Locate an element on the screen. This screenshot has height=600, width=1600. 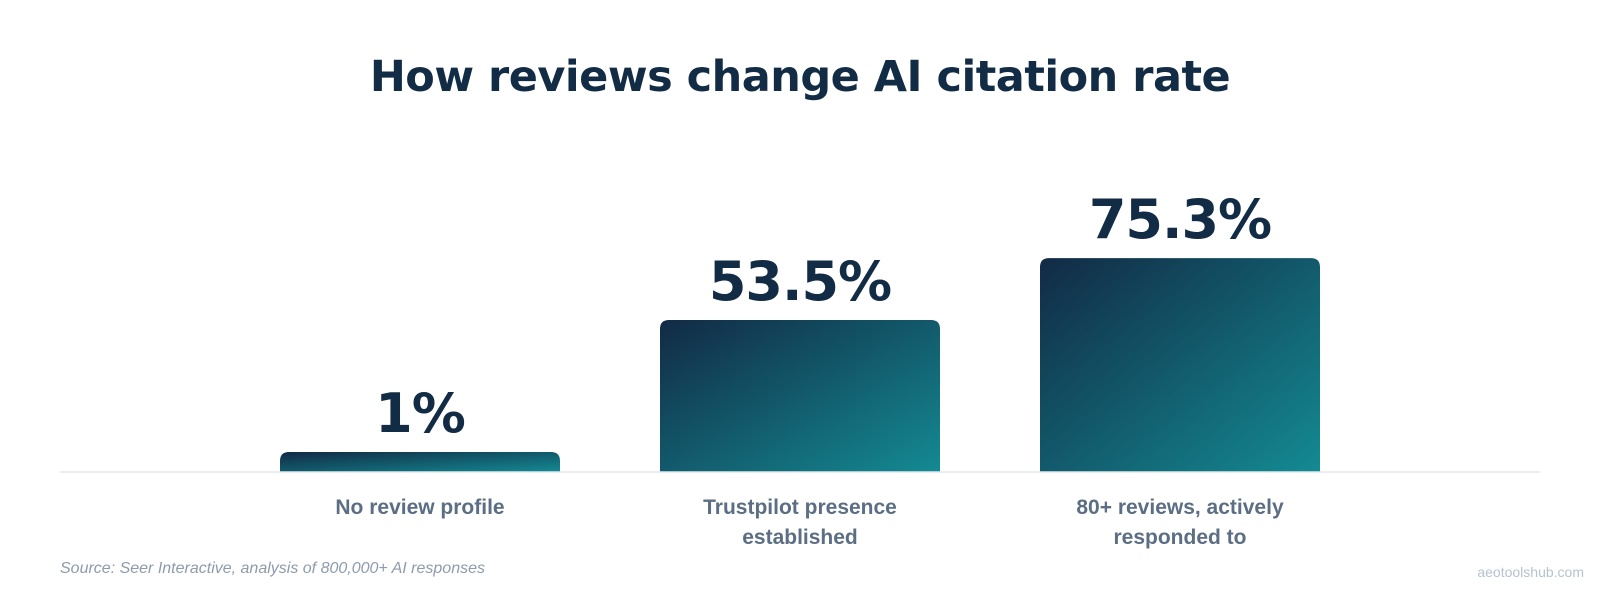
category-label-2-line-1: Trustpilot presence is located at coordinates (800, 507).